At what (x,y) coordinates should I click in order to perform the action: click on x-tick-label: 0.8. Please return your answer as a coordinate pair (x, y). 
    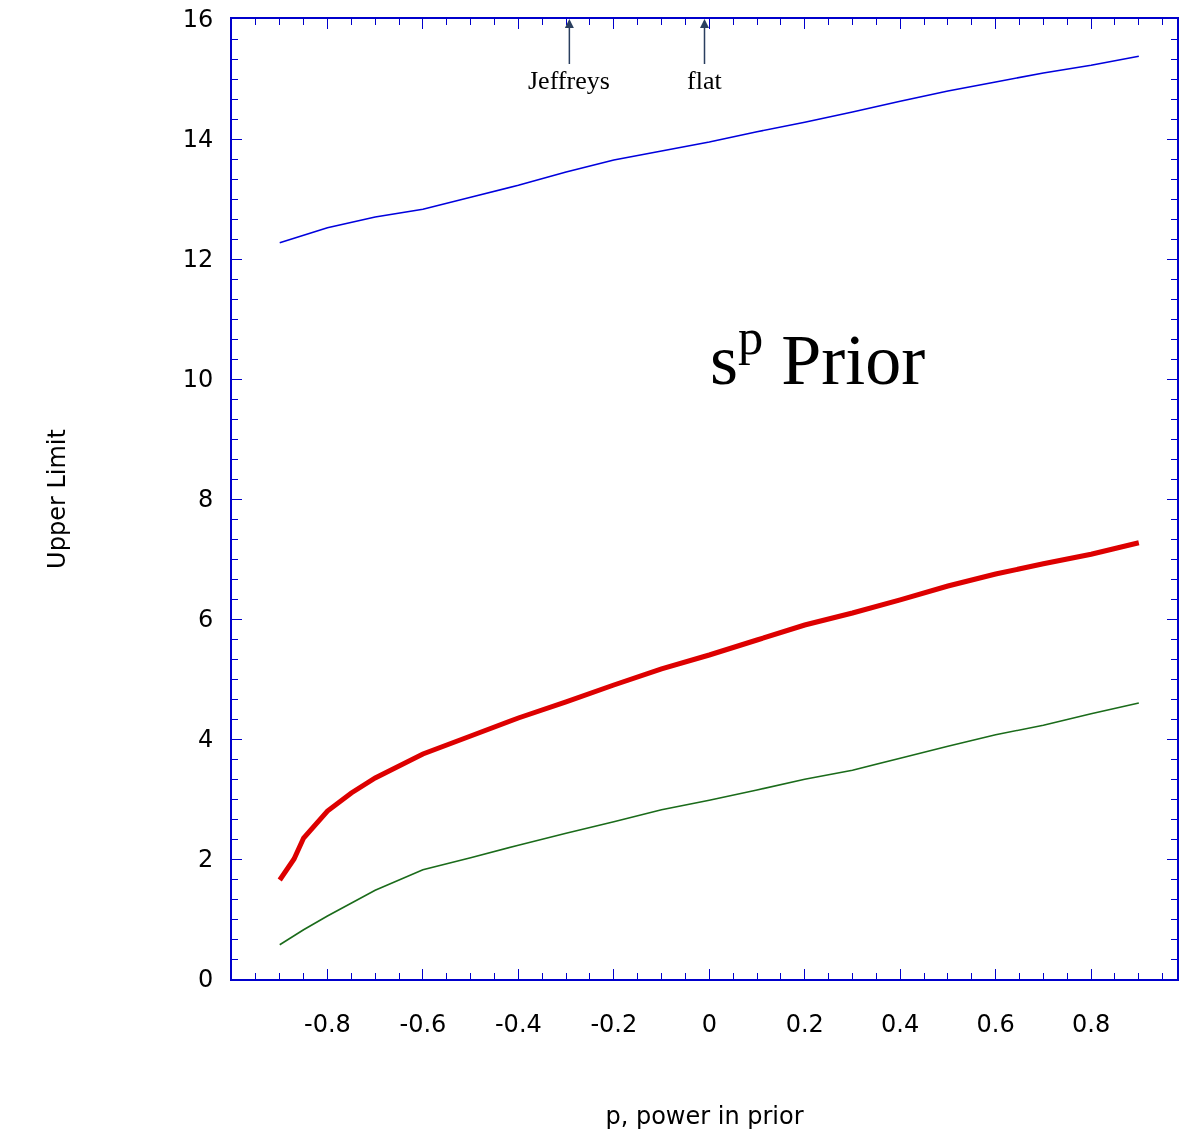
    Looking at the image, I should click on (1091, 1023).